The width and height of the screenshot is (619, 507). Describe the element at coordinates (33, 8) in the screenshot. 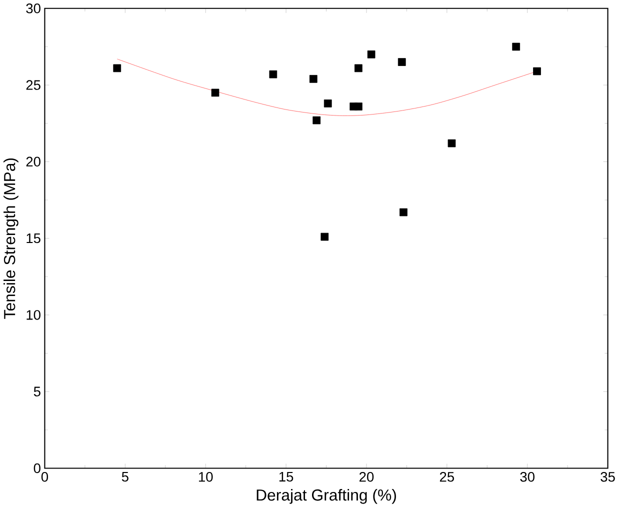

I see `y-tick-label: 30` at that location.